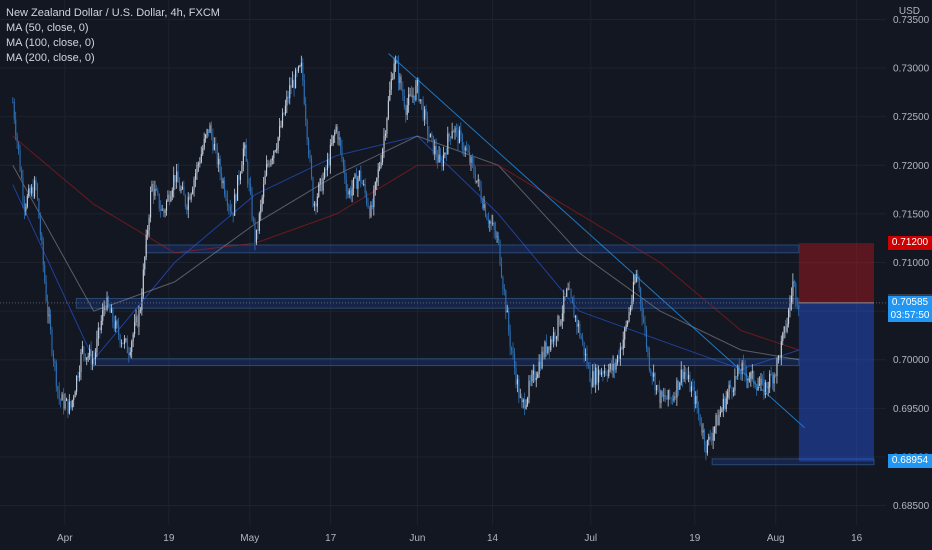  What do you see at coordinates (47, 28) in the screenshot?
I see `indicator-ma50: MA (50, close, 0)` at bounding box center [47, 28].